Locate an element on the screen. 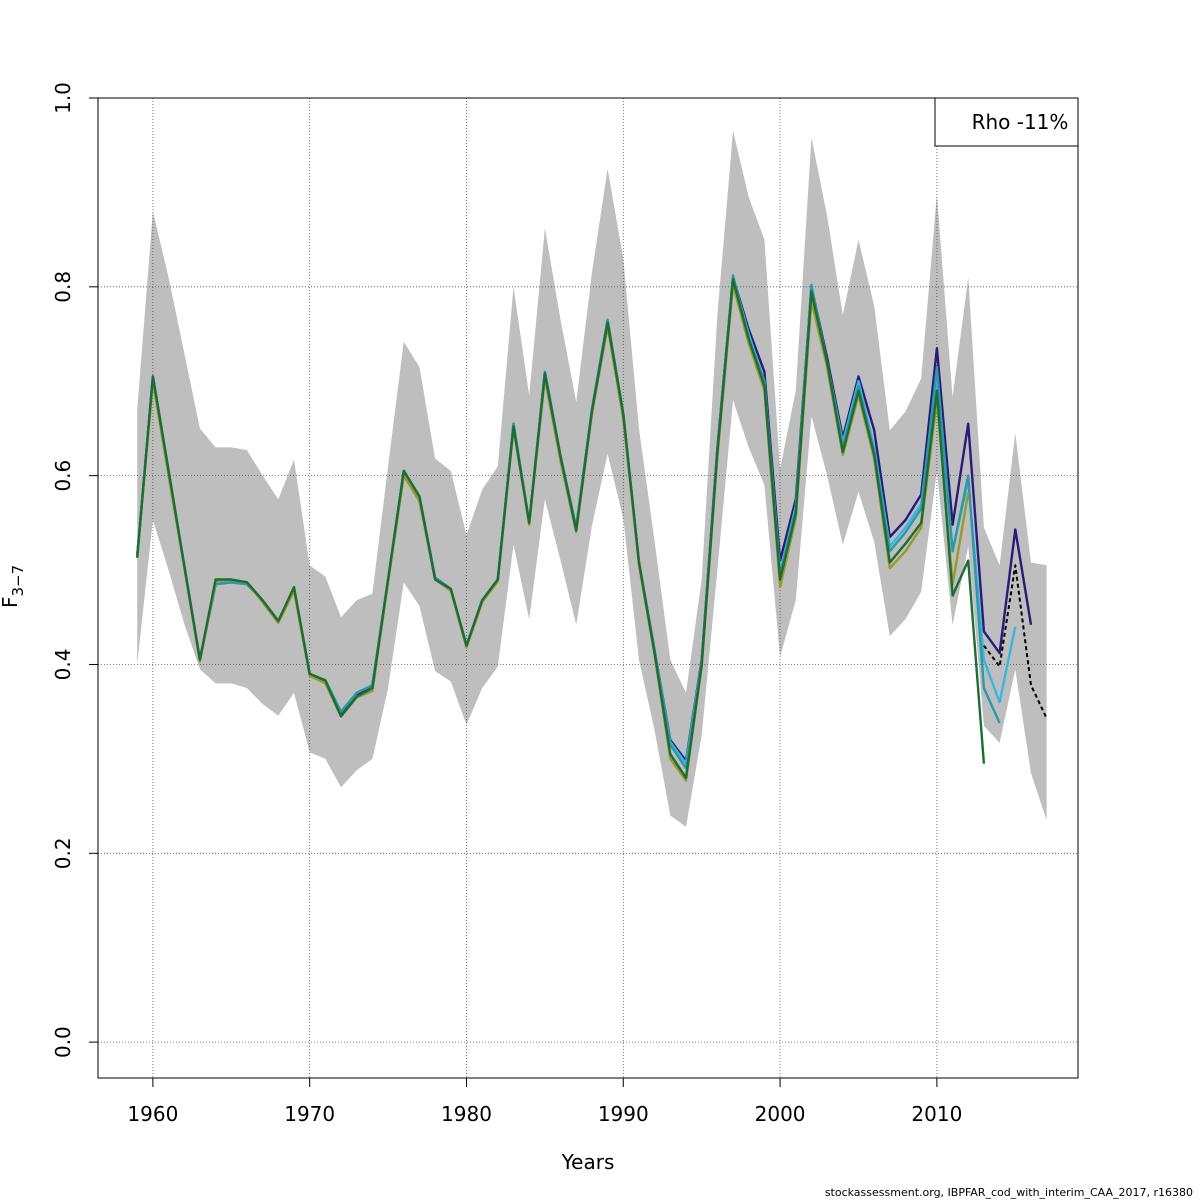 The width and height of the screenshot is (1200, 1200). legend: Rho -11% is located at coordinates (1006, 122).